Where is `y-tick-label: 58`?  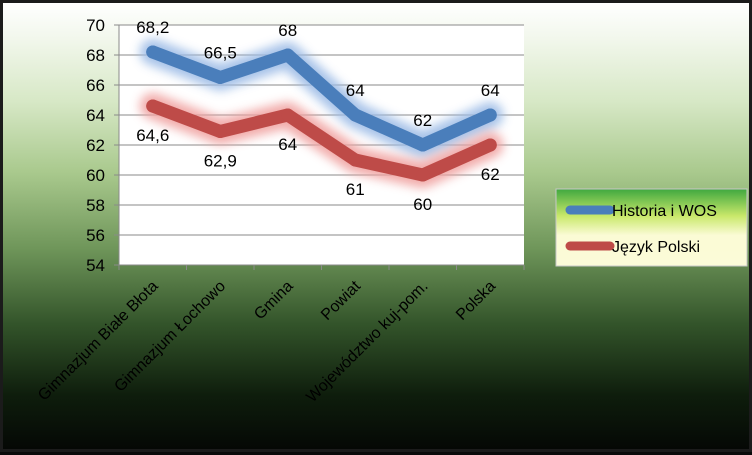 y-tick-label: 58 is located at coordinates (95, 205).